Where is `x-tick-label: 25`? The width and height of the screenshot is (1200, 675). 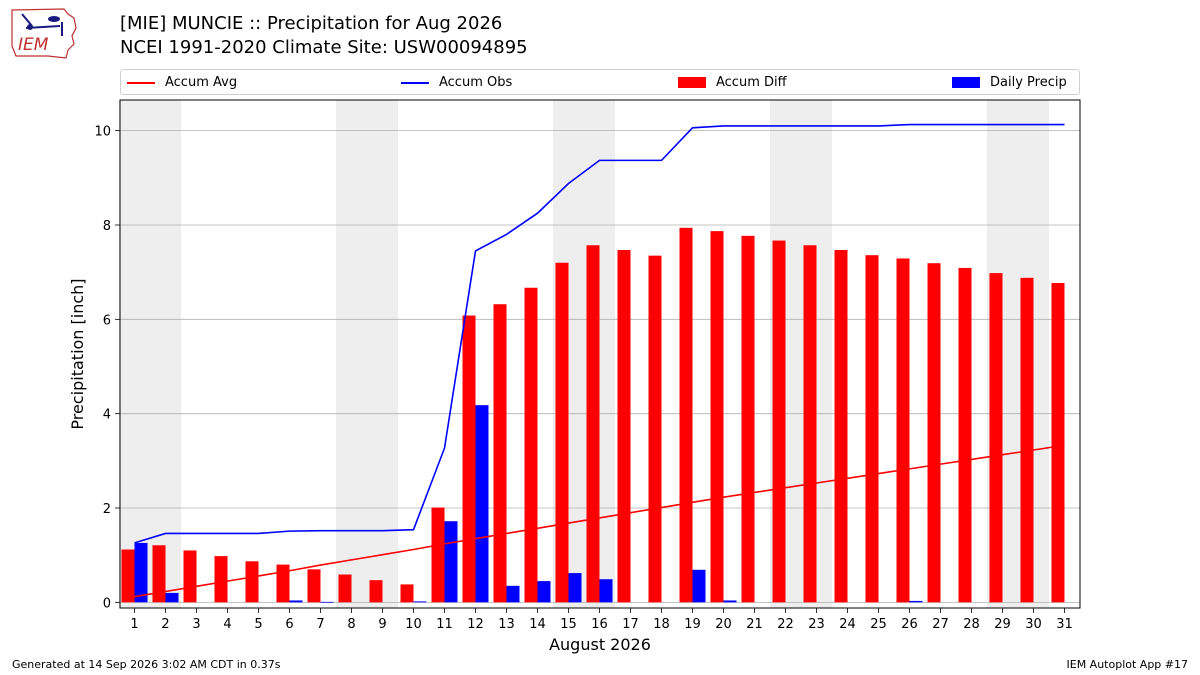
x-tick-label: 25 is located at coordinates (878, 624).